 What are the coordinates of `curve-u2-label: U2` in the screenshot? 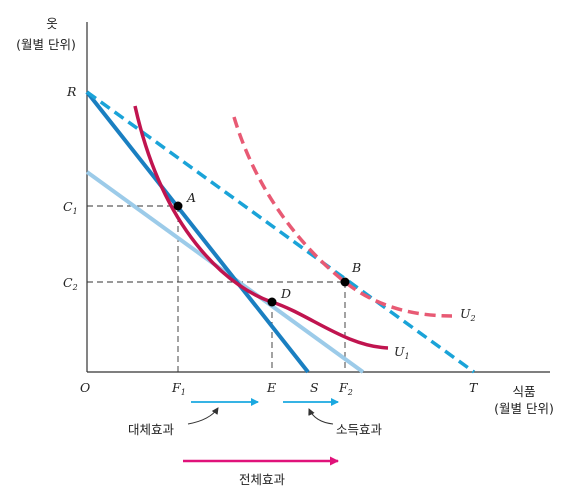 It's located at (468, 314).